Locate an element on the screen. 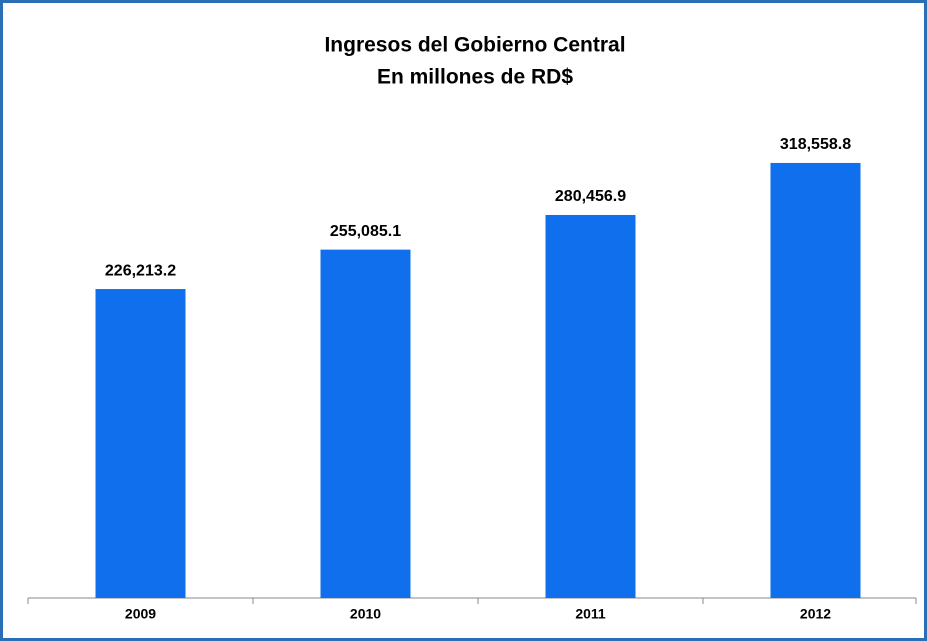  x-tick-label: 2011 is located at coordinates (590, 614).